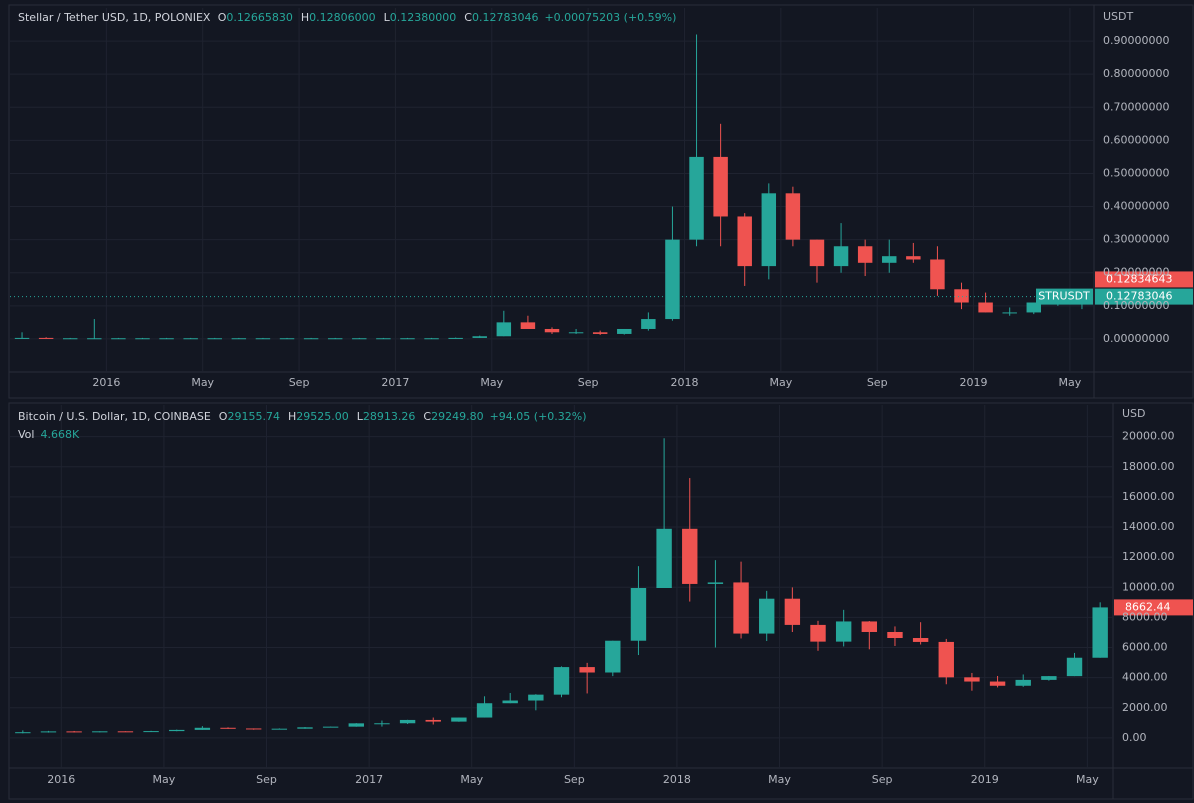 This screenshot has height=803, width=1194. What do you see at coordinates (395, 382) in the screenshot?
I see `x-tick-label: 2017` at bounding box center [395, 382].